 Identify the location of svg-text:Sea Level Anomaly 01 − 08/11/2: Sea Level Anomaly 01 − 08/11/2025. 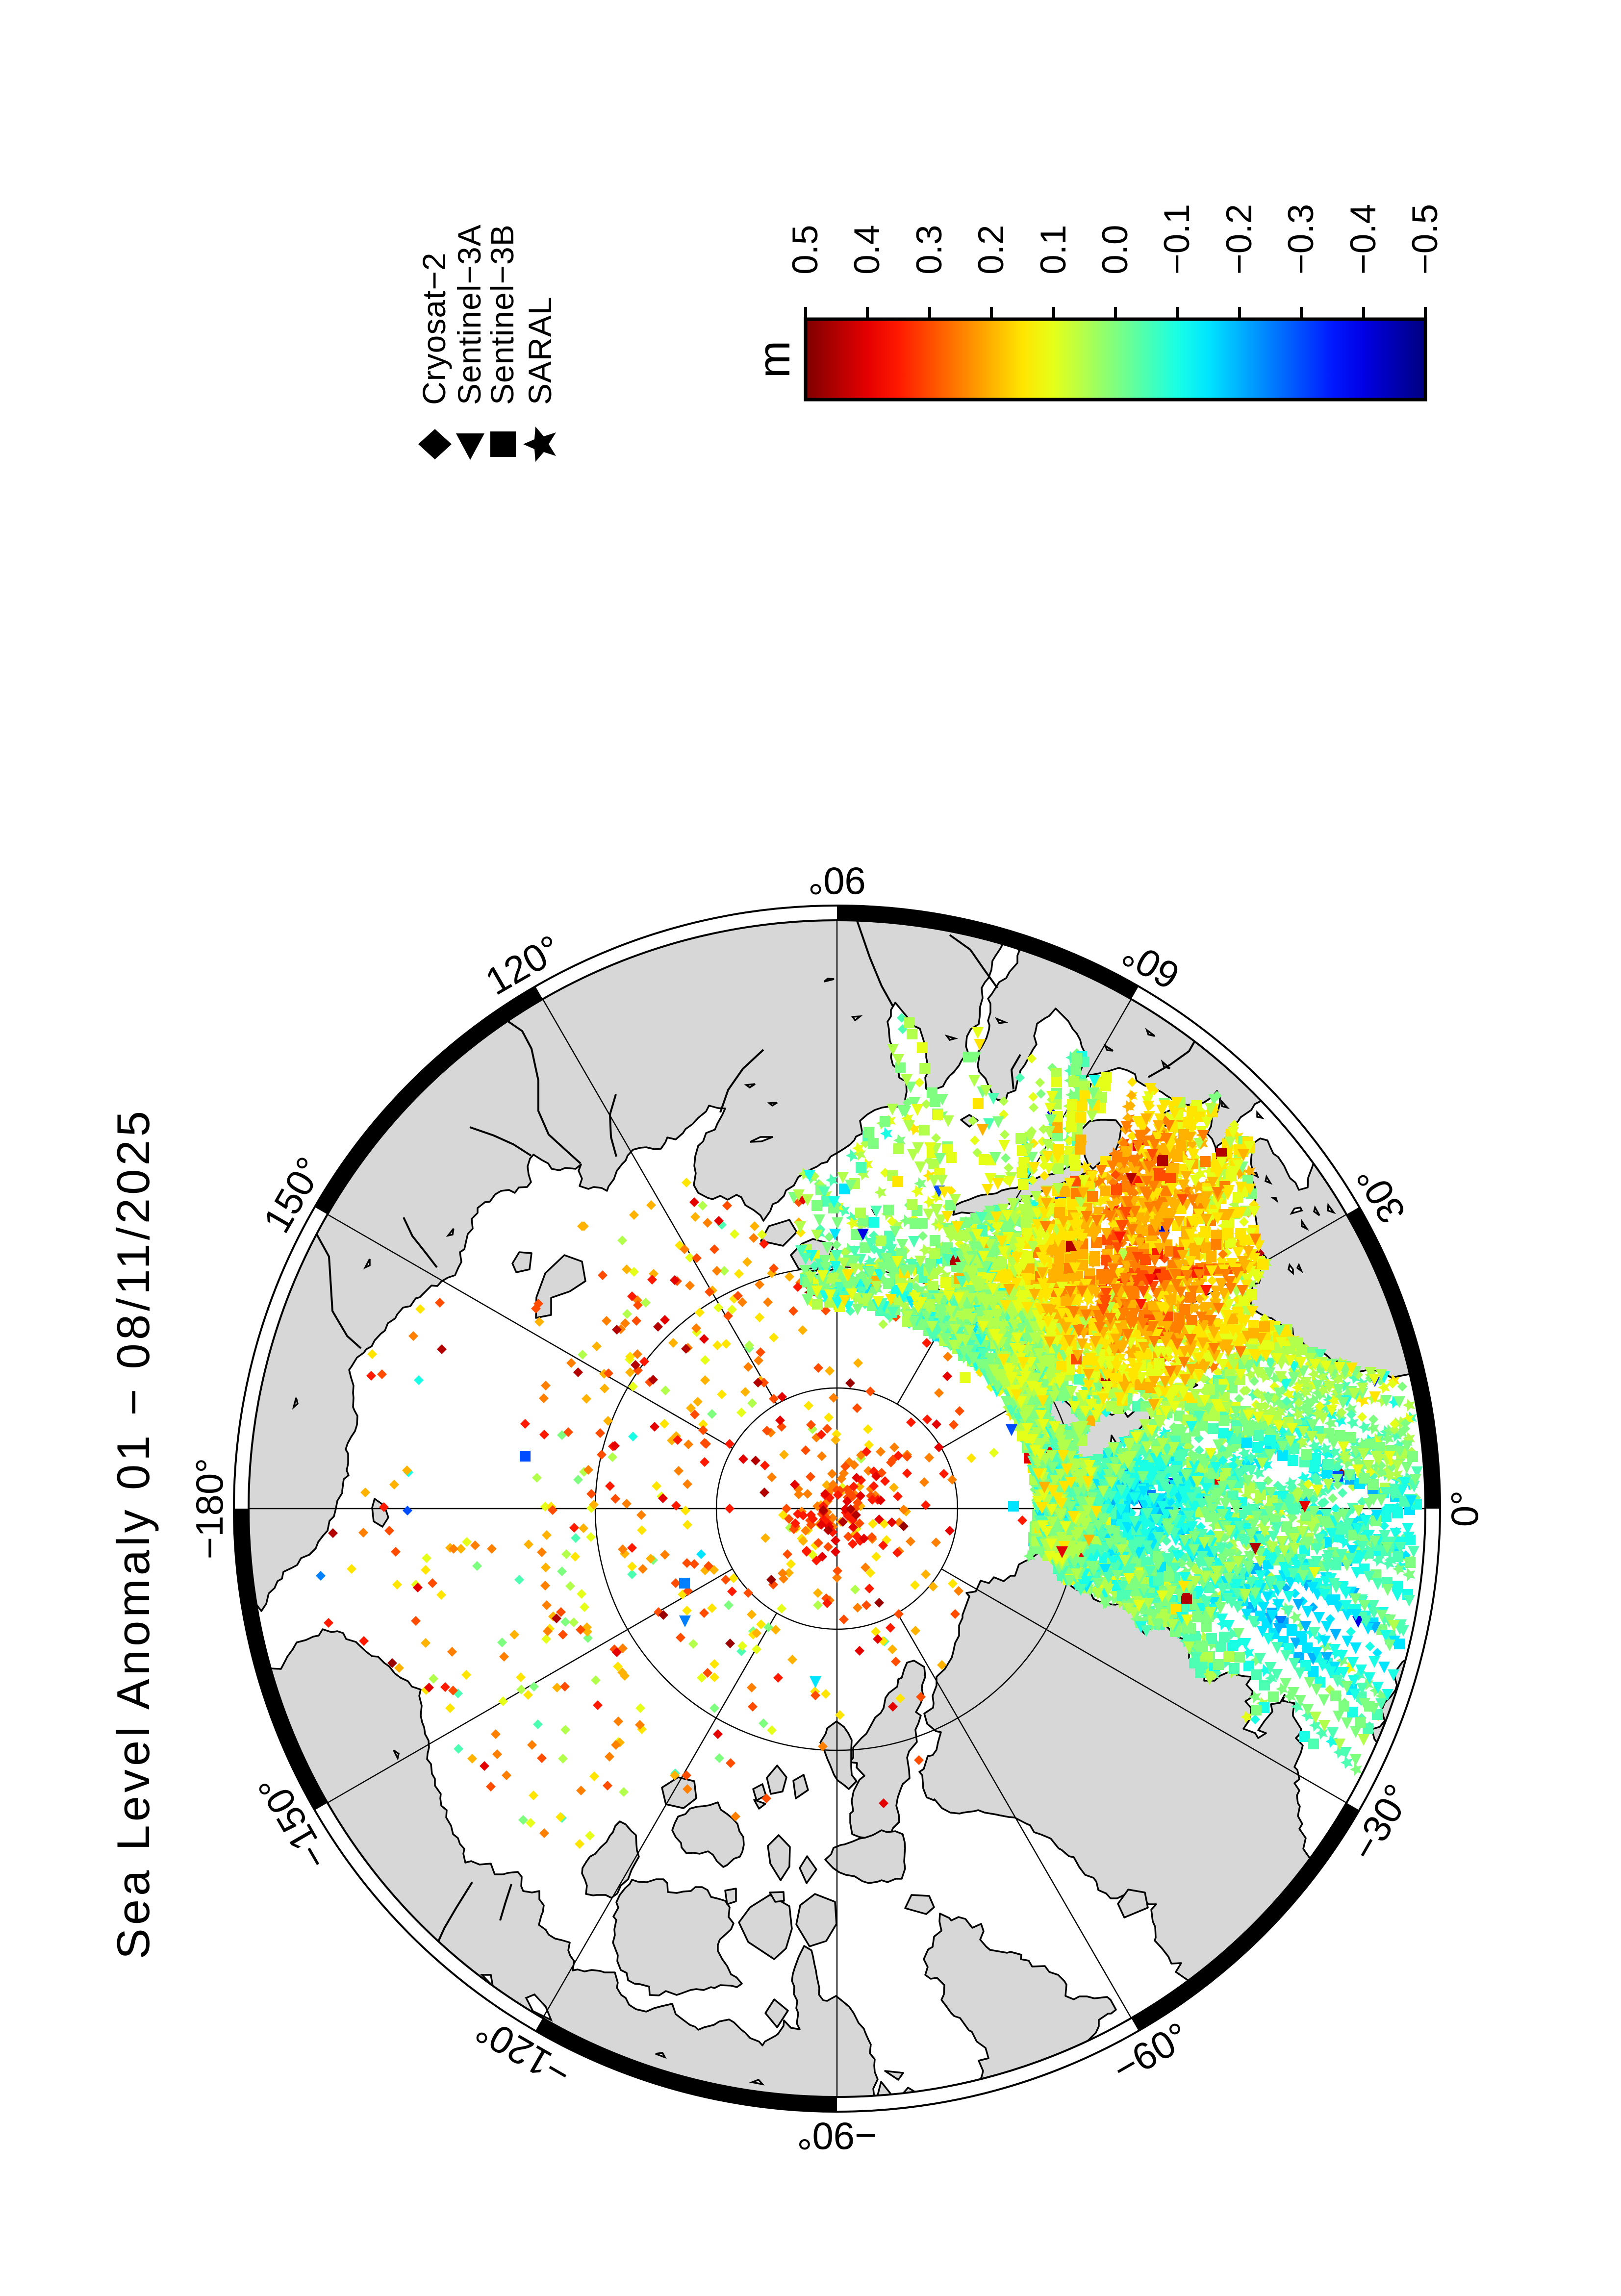
(133, 1533).